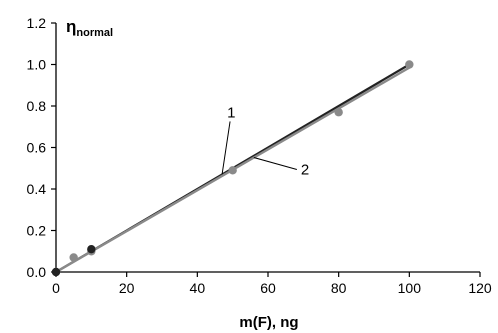 This screenshot has height=333, width=498. Describe the element at coordinates (37, 23) in the screenshot. I see `y-tick-label: 1.2` at that location.